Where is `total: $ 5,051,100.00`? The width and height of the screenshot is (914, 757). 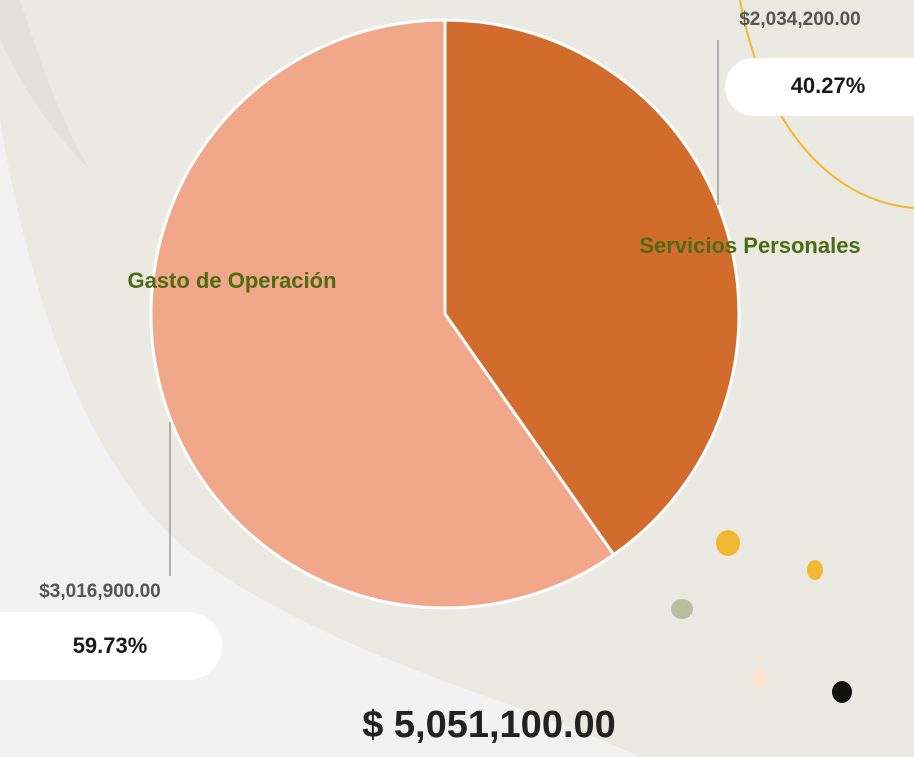 total: $ 5,051,100.00 is located at coordinates (489, 725).